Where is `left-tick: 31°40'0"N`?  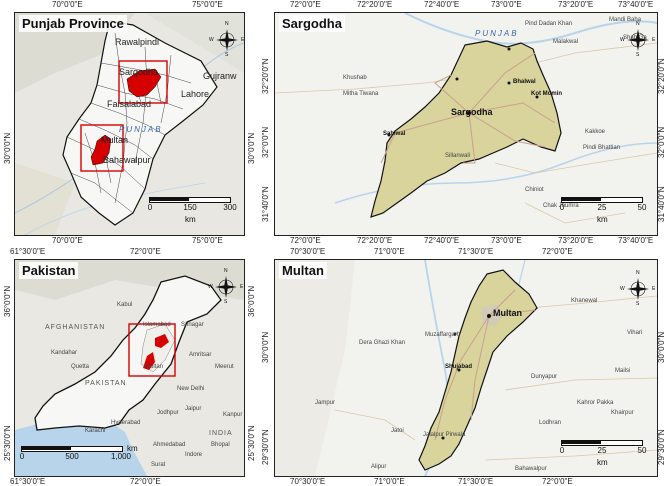
left-tick: 31°40'0"N is located at coordinates (265, 204).